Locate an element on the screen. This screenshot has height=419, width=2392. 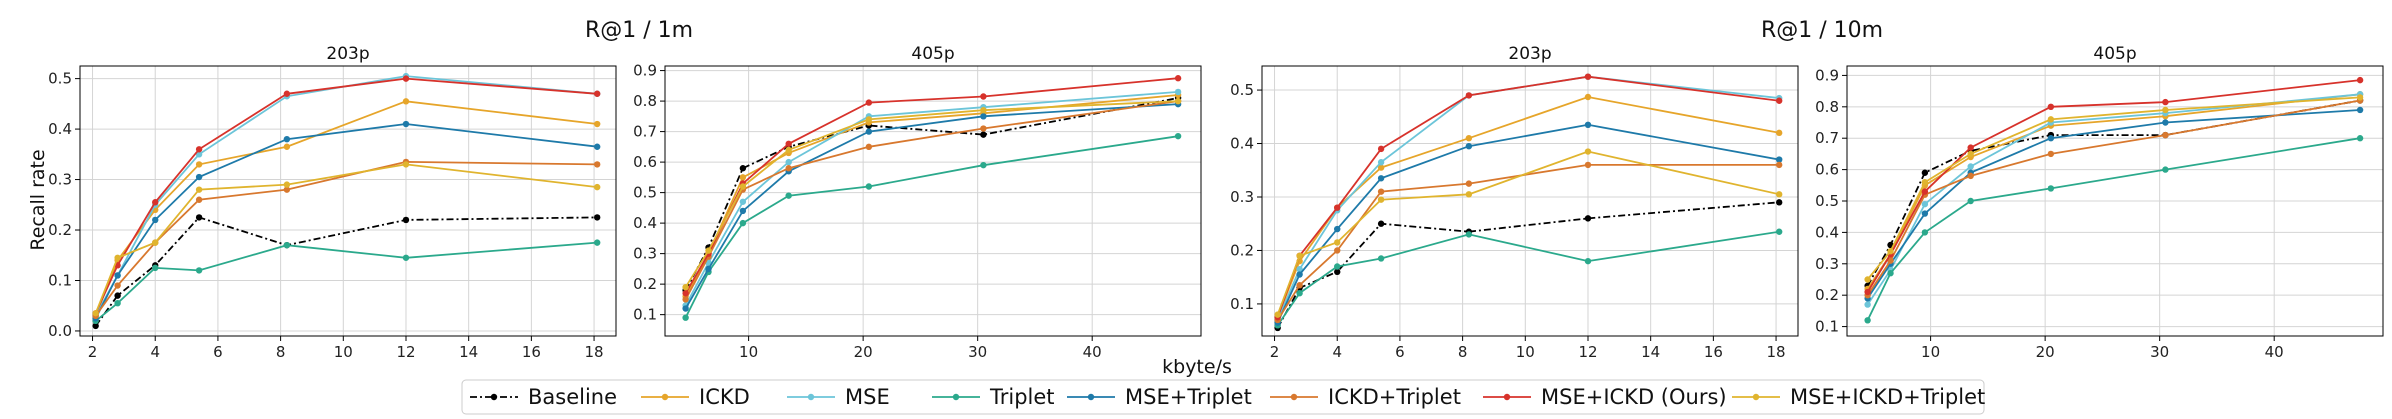
legend-entry: MSE+Triplet is located at coordinates (1159, 397).